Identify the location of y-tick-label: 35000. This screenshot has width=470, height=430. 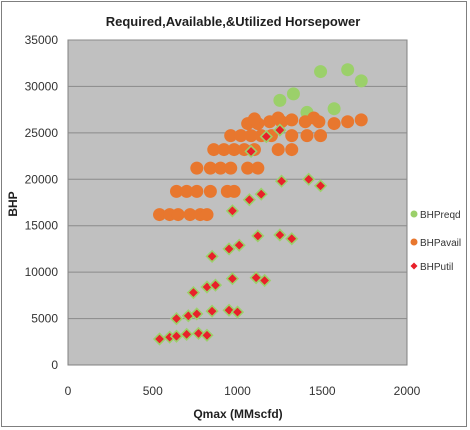
(42, 40).